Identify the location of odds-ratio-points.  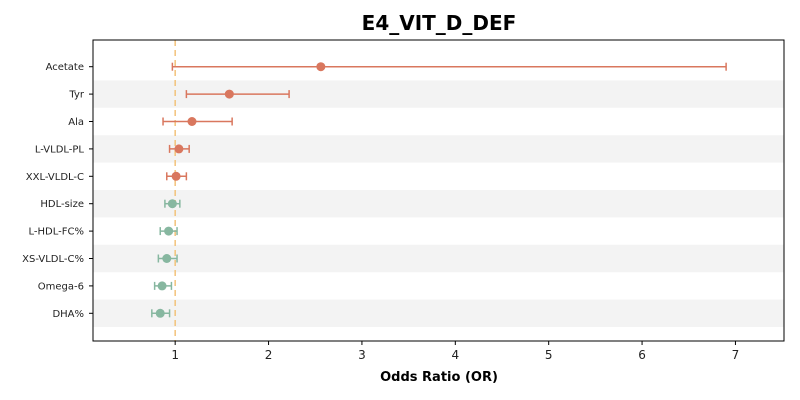
(240, 190).